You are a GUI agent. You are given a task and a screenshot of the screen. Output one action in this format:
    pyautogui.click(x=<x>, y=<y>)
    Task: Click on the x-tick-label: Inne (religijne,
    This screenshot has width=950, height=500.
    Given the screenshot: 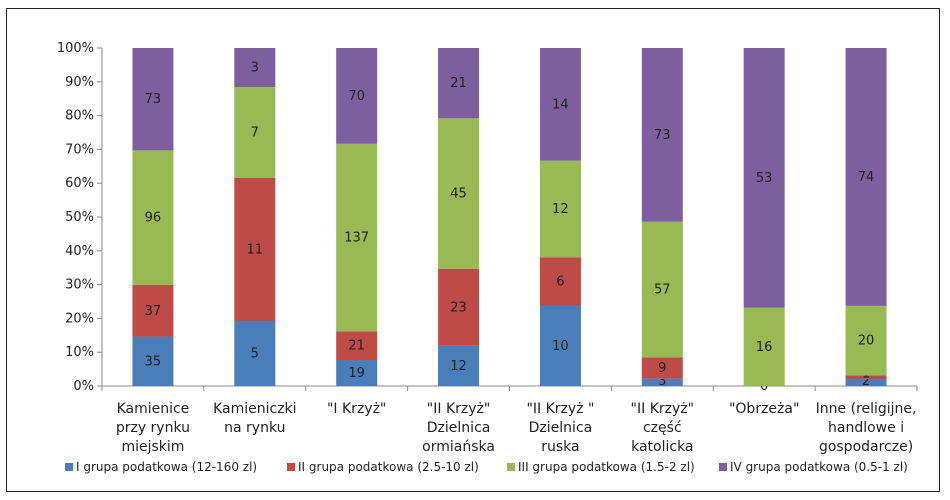 What is the action you would take?
    pyautogui.click(x=866, y=409)
    